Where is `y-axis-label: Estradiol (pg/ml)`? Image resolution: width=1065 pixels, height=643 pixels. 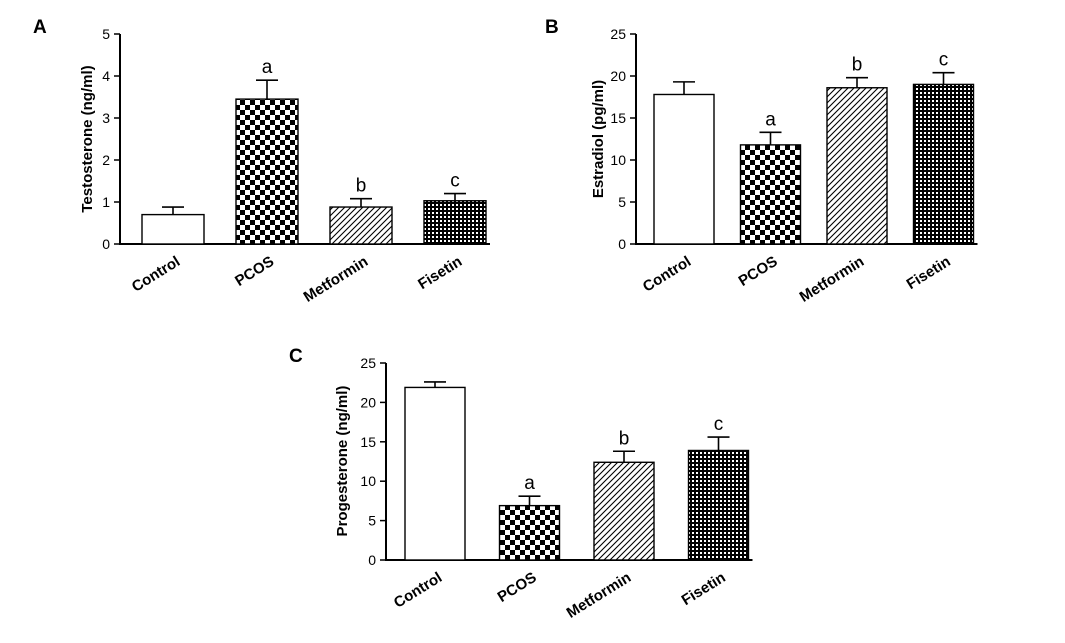 y-axis-label: Estradiol (pg/ml) is located at coordinates (598, 139).